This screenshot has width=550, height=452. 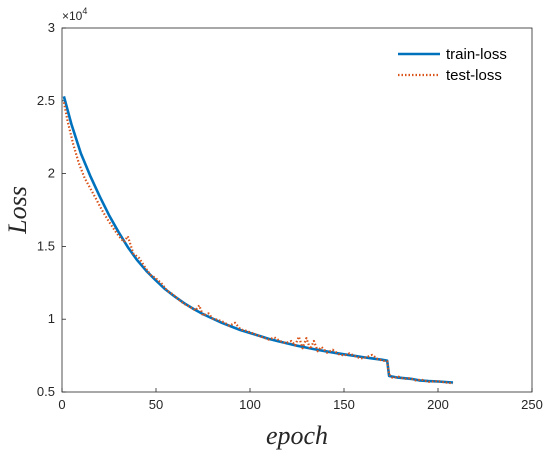 What do you see at coordinates (46, 245) in the screenshot?
I see `y-tick-label-2: 1.5` at bounding box center [46, 245].